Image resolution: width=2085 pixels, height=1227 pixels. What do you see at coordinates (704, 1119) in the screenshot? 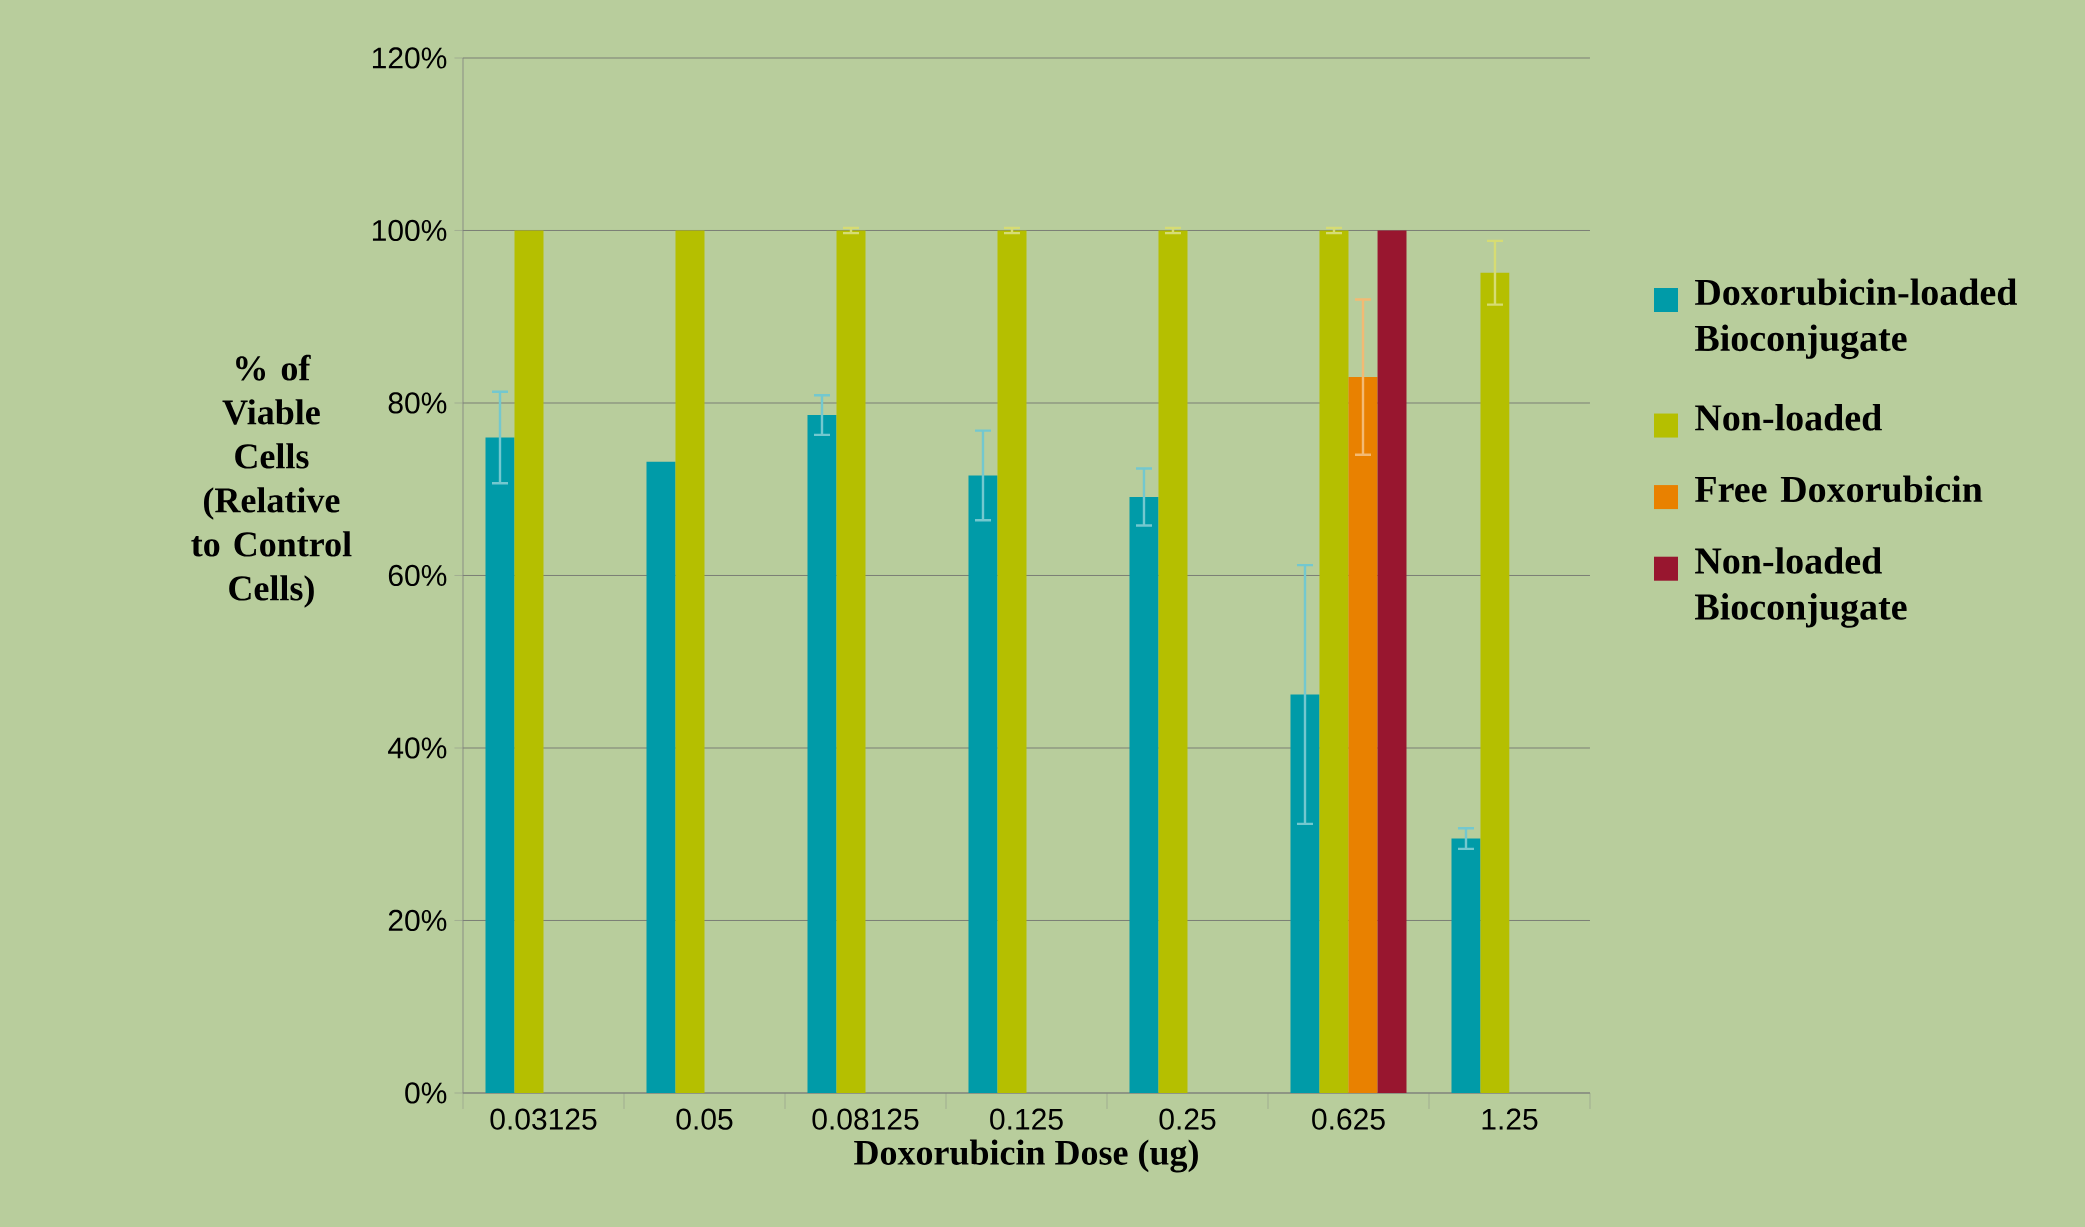
I see `x-tick-label: 0.05` at bounding box center [704, 1119].